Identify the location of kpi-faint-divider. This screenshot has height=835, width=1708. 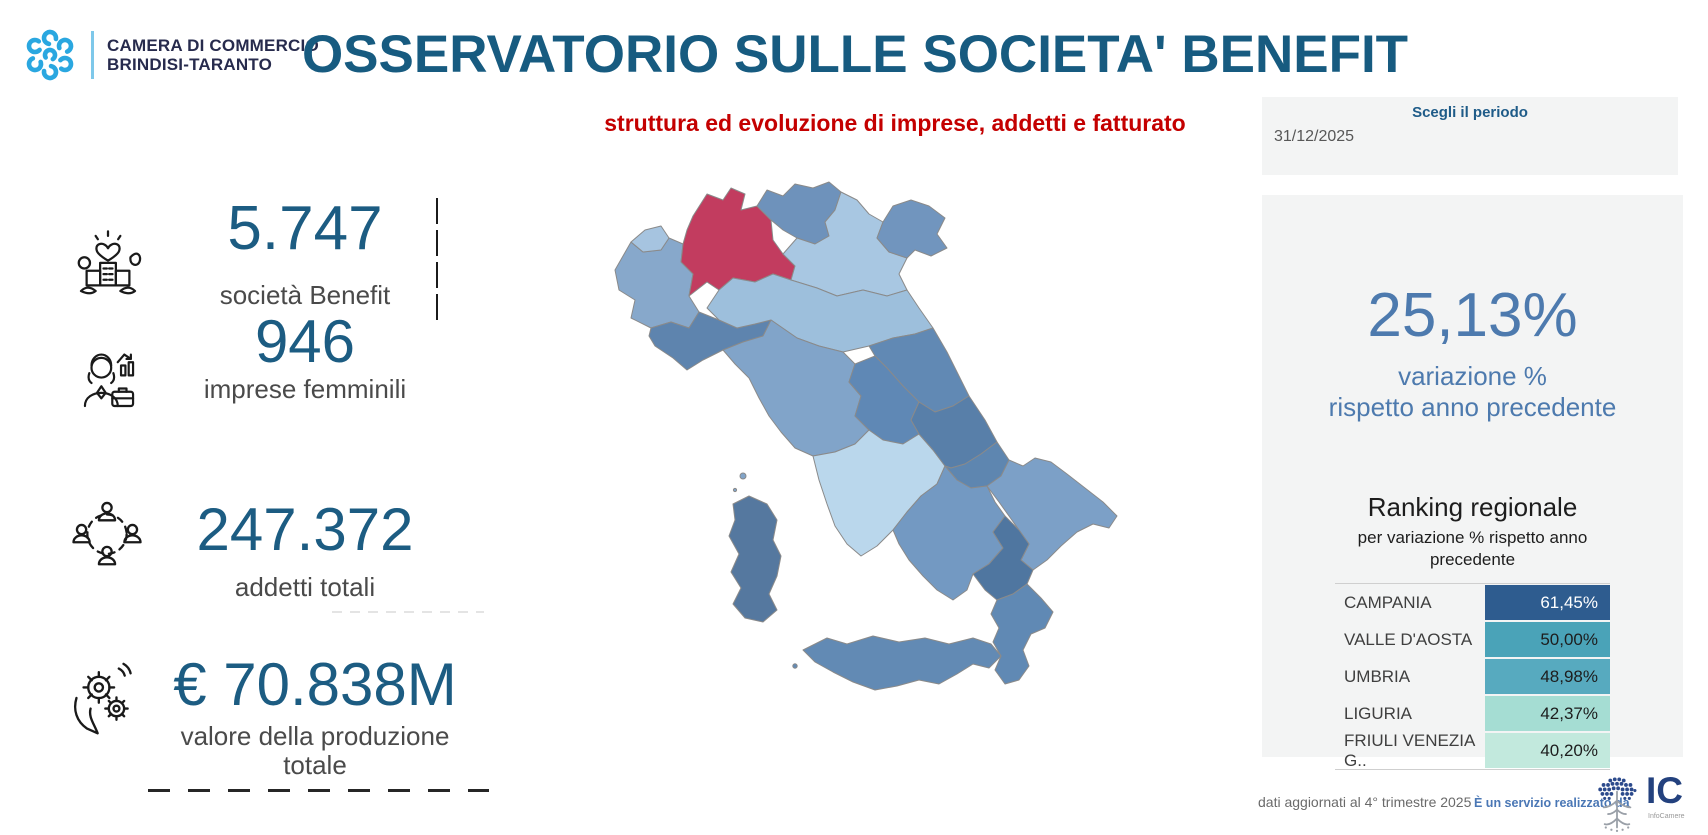
(408, 612).